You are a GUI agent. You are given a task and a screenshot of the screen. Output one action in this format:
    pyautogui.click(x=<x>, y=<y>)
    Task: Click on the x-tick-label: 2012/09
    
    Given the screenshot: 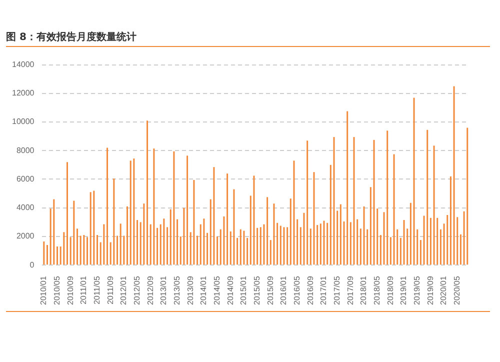 What is the action you would take?
    pyautogui.click(x=150, y=291)
    